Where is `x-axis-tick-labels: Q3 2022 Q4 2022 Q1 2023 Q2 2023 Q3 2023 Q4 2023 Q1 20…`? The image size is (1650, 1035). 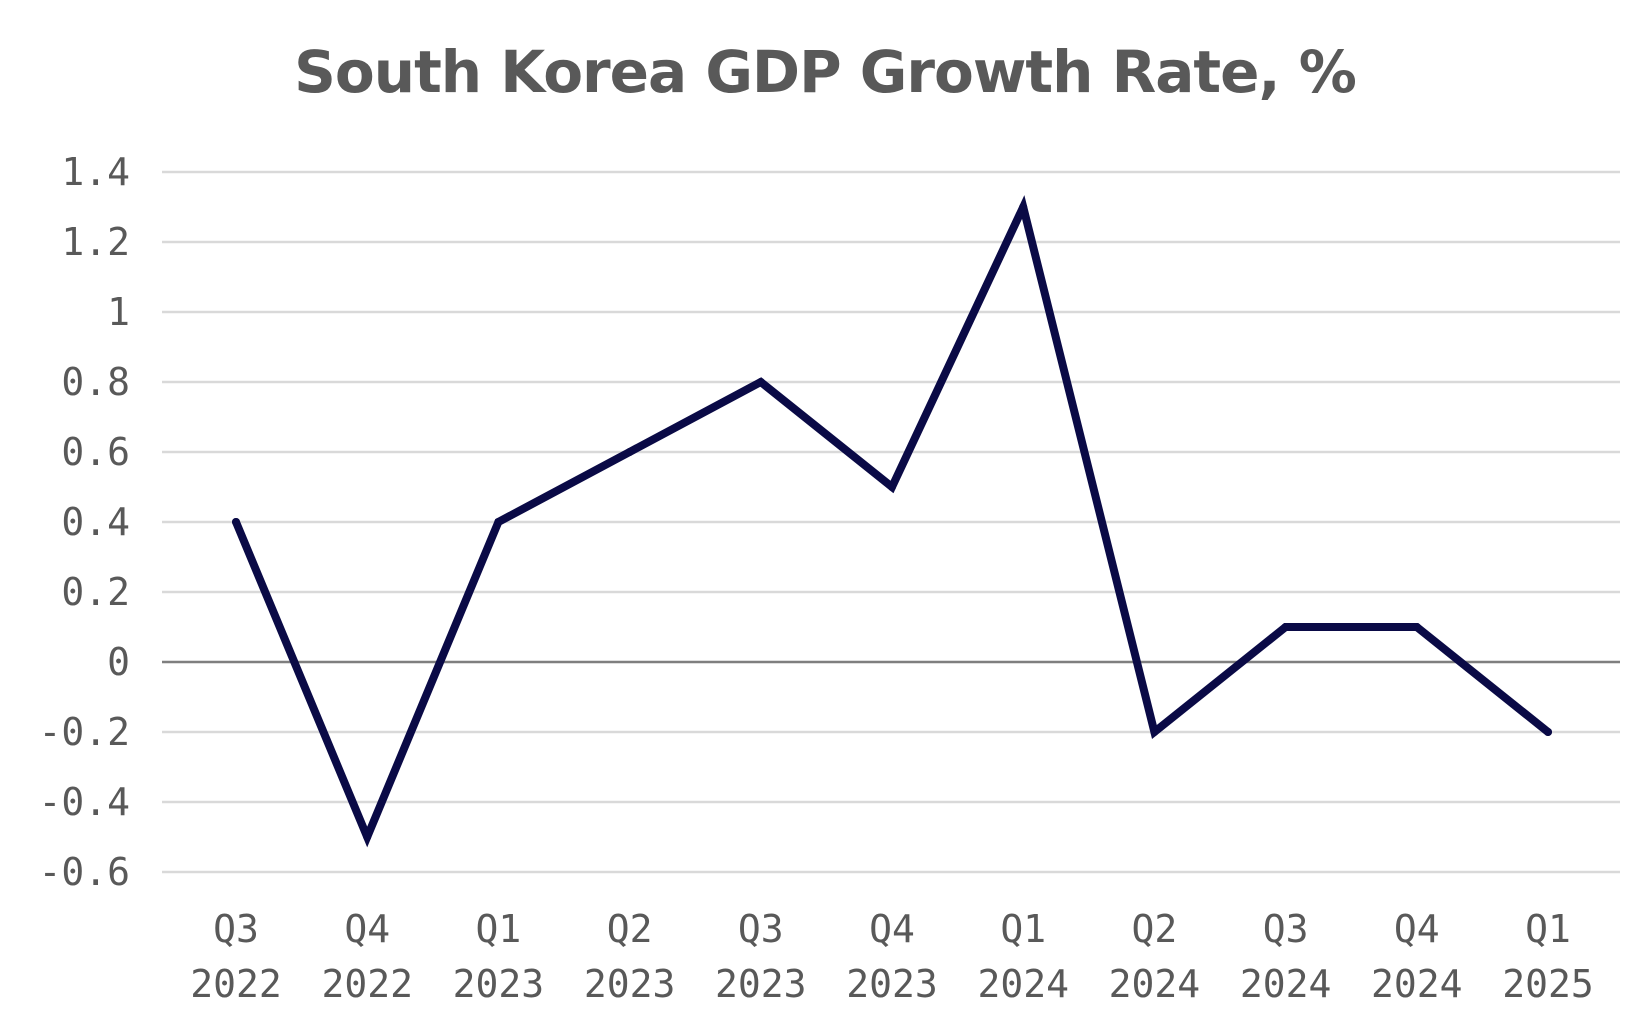
x-axis-tick-labels: Q3 2022 Q4 2022 Q1 2023 Q2 2023 Q3 2023 Q4 2023 Q1 20… is located at coordinates (892, 956).